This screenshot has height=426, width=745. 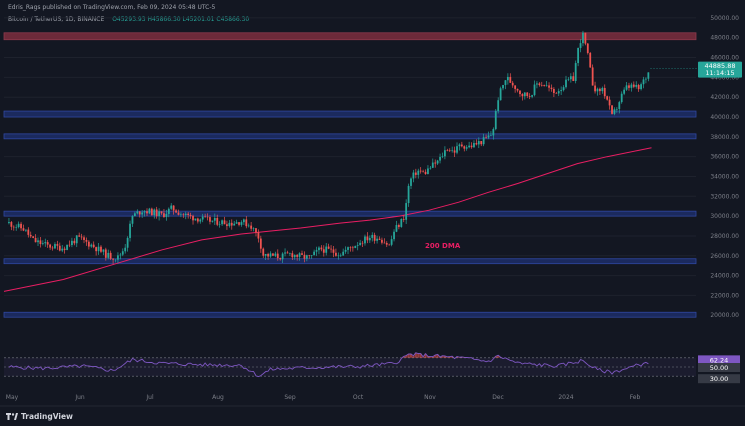 I want to click on time-tick-label: Nov, so click(x=430, y=397).